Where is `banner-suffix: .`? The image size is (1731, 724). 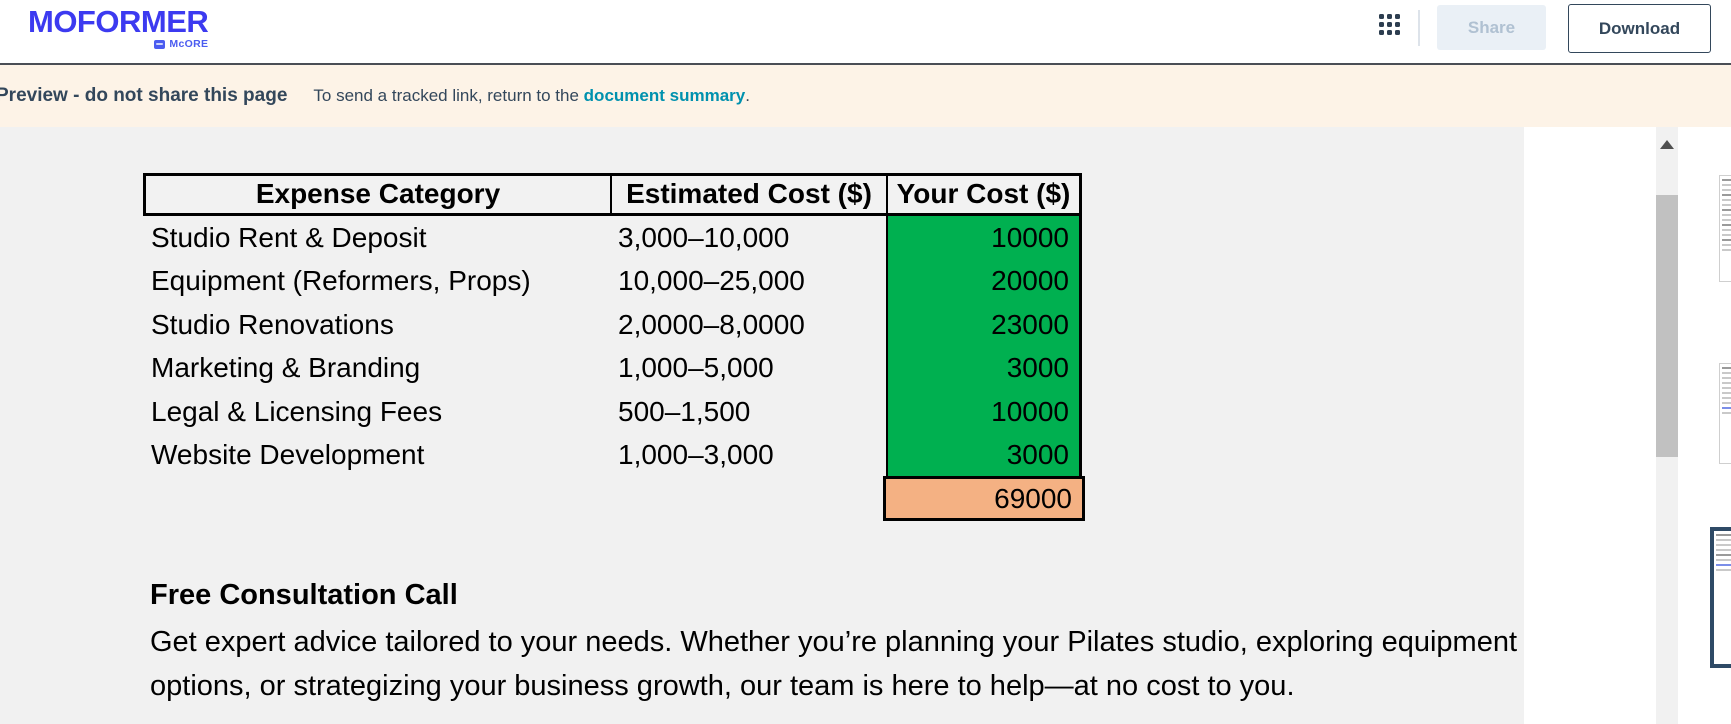 banner-suffix: . is located at coordinates (747, 95).